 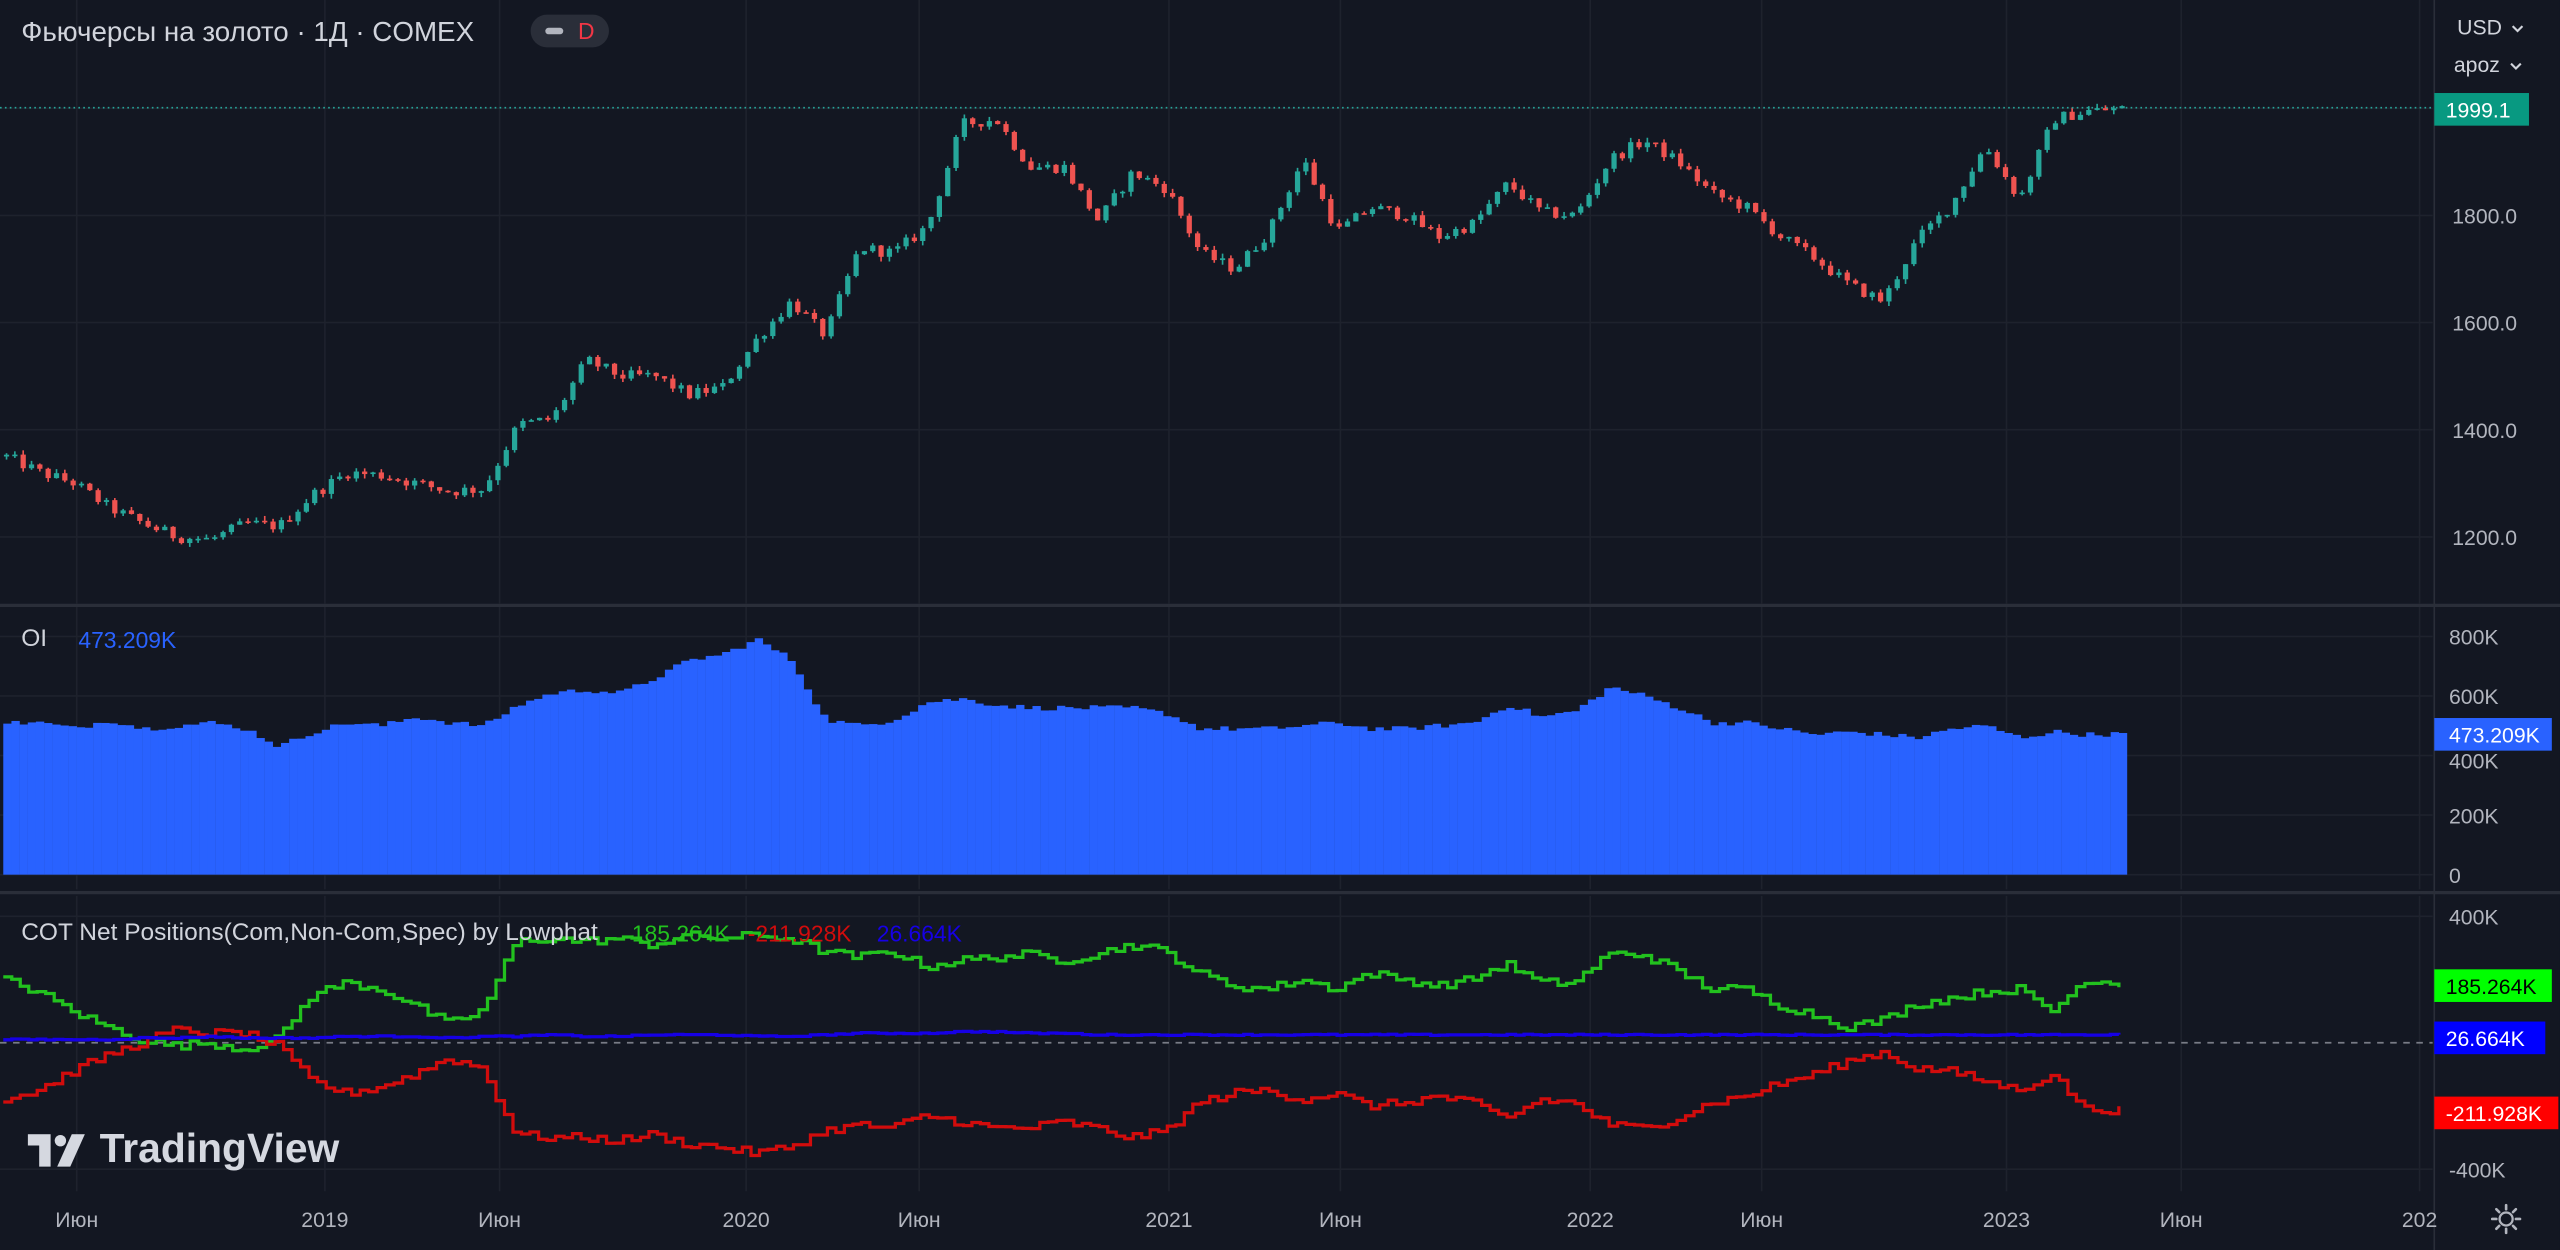 I want to click on x-axis-tick-label: 2023, so click(x=2006, y=1220).